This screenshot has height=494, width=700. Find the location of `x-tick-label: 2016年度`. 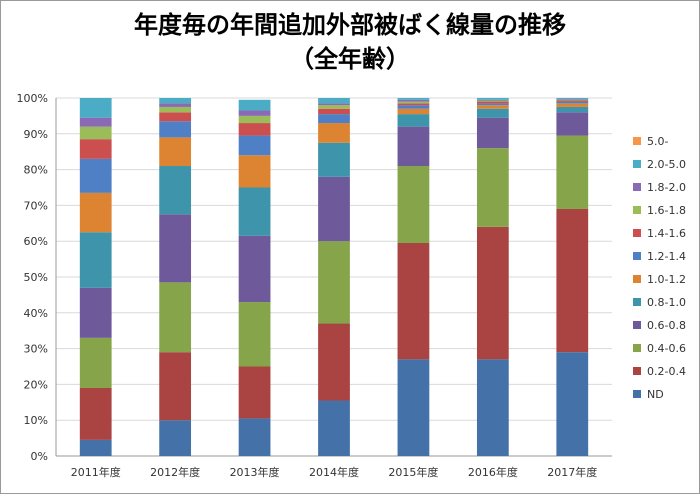

x-tick-label: 2016年度 is located at coordinates (493, 472).